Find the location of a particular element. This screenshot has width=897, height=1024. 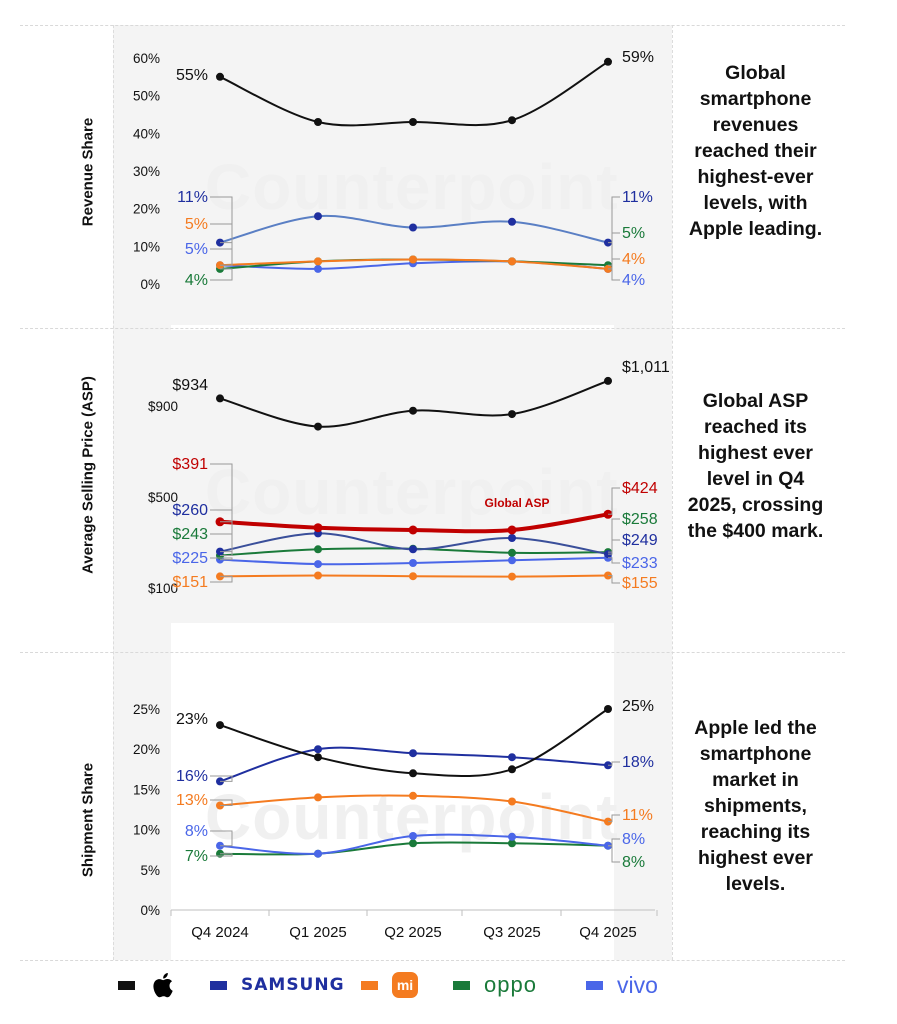

legend-swatch-oppo is located at coordinates (461, 985).